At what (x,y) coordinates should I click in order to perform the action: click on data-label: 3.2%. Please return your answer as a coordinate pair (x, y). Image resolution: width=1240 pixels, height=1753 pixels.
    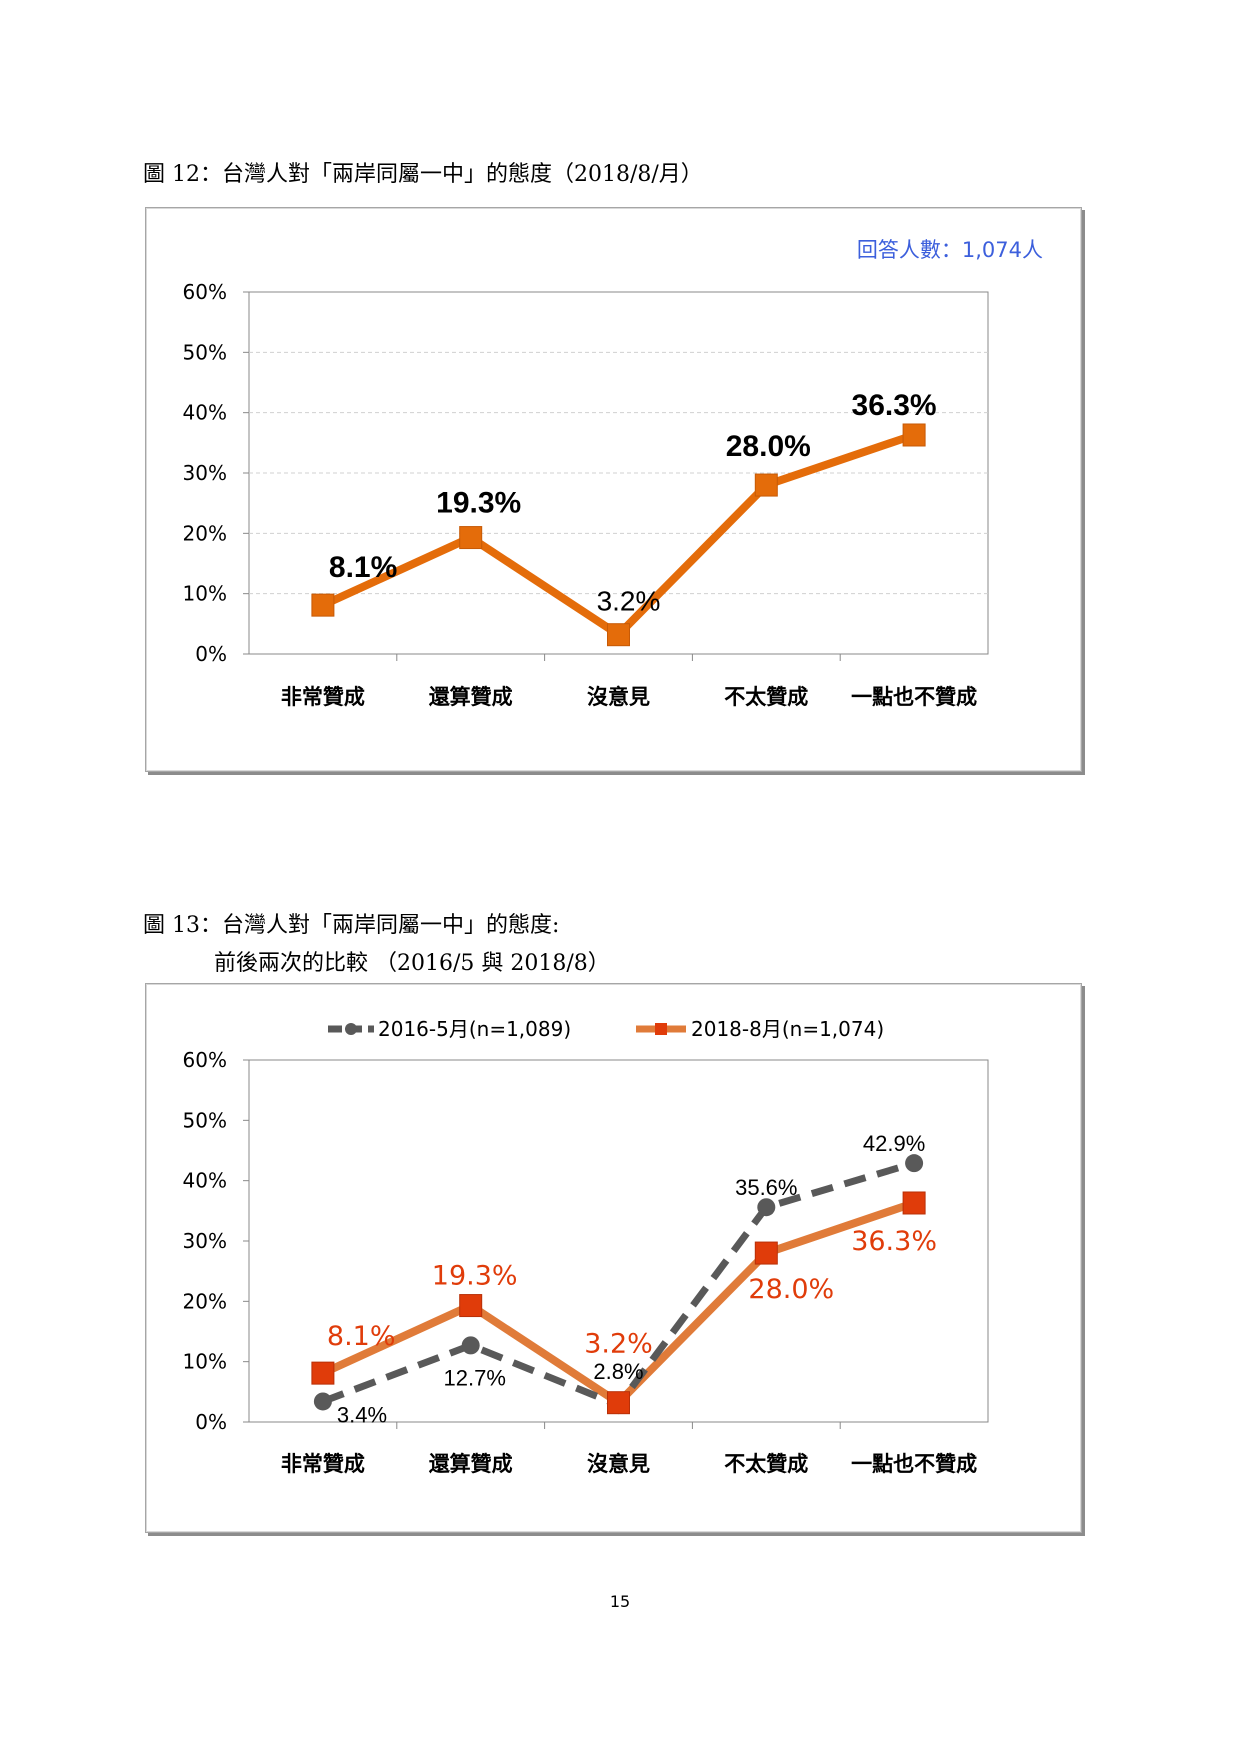
    Looking at the image, I should click on (629, 601).